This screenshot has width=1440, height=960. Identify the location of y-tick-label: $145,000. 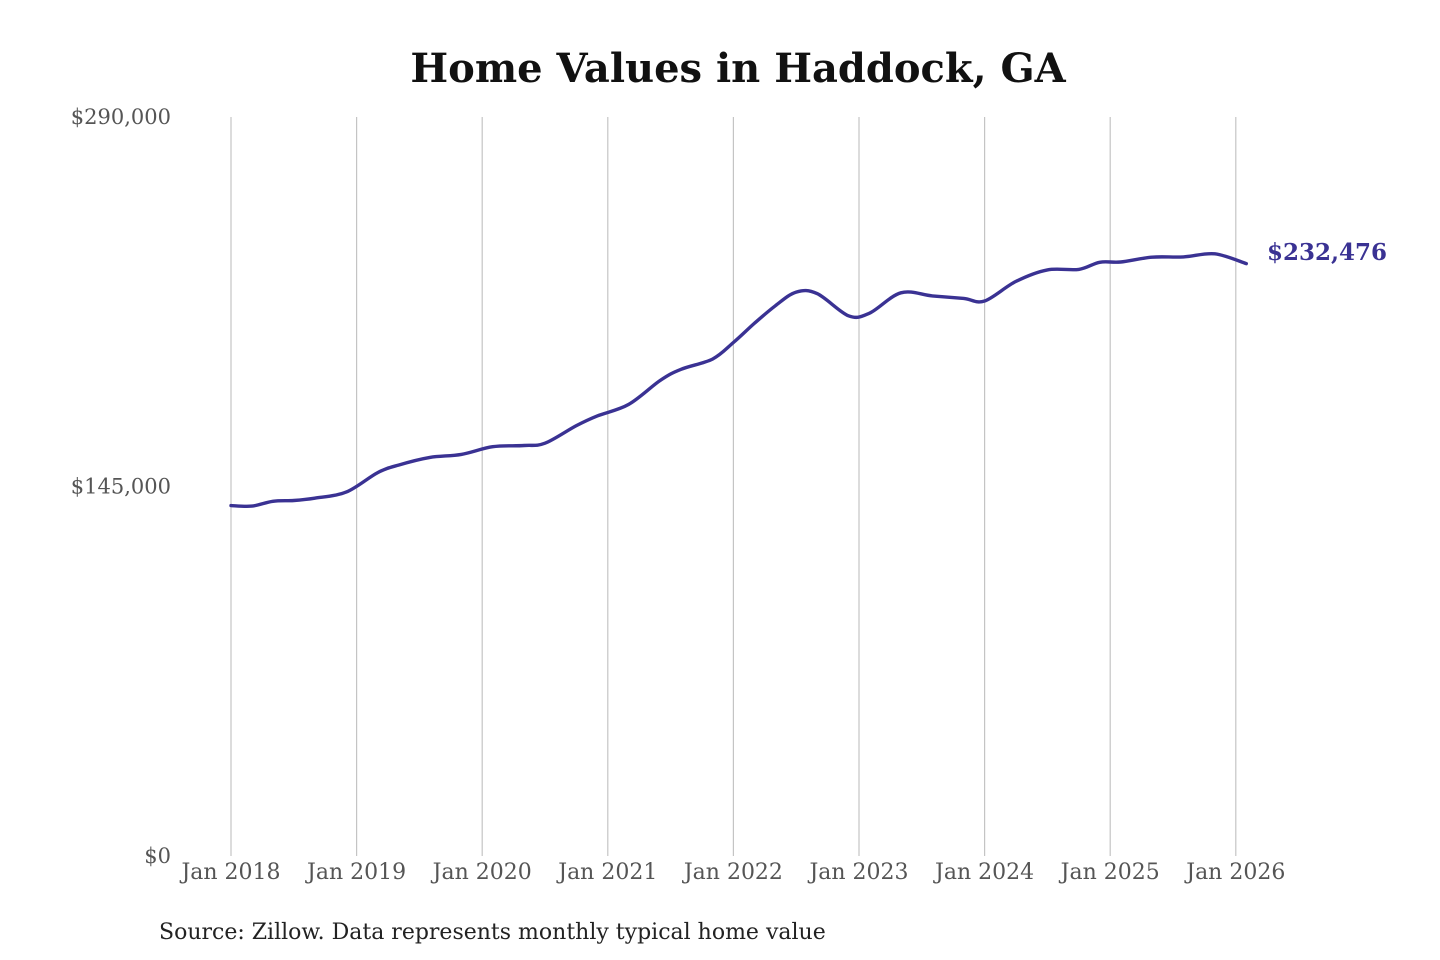
(121, 487).